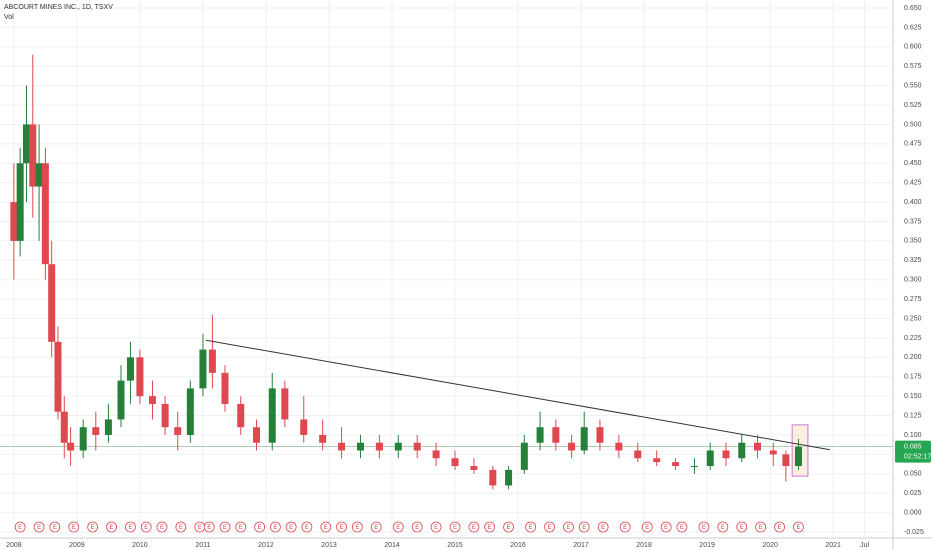  What do you see at coordinates (913, 66) in the screenshot?
I see `y-tick-label: 0.575` at bounding box center [913, 66].